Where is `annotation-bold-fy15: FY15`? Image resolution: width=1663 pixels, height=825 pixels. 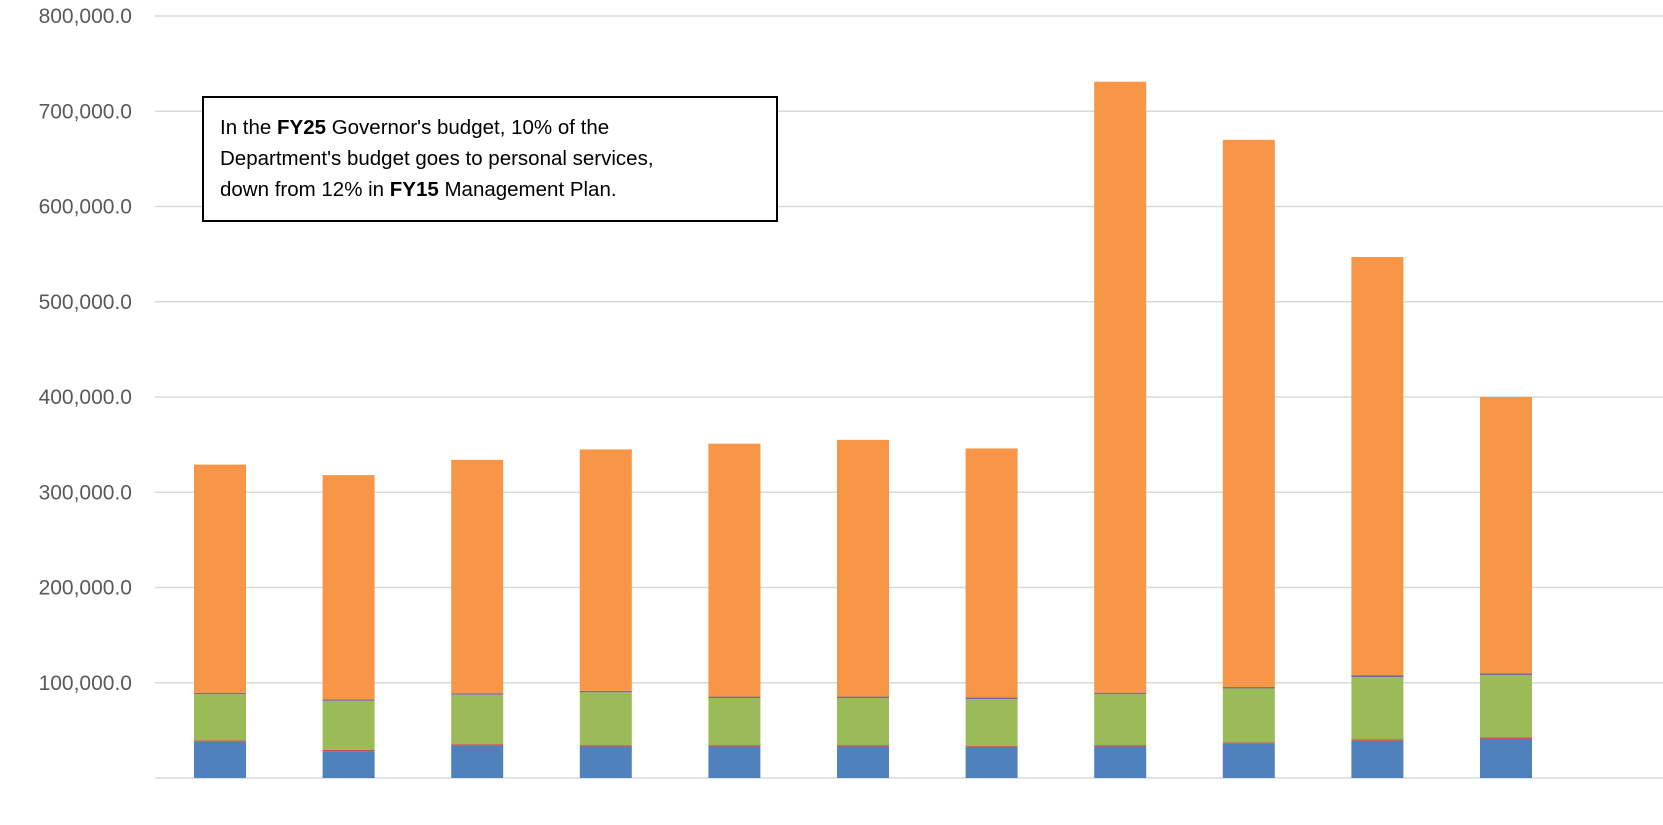 annotation-bold-fy15: FY15 is located at coordinates (414, 189).